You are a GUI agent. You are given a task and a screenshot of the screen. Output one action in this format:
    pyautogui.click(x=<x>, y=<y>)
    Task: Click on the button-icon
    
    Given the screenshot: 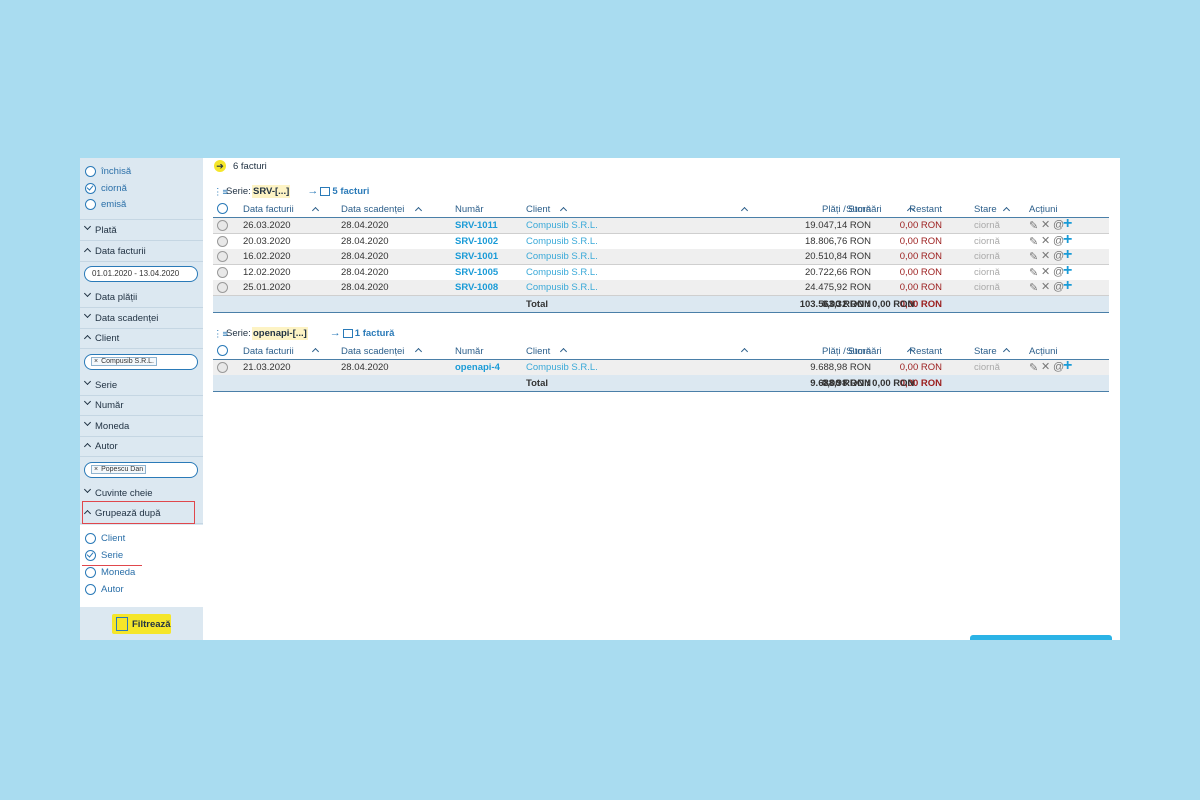 What is the action you would take?
    pyautogui.click(x=122, y=624)
    